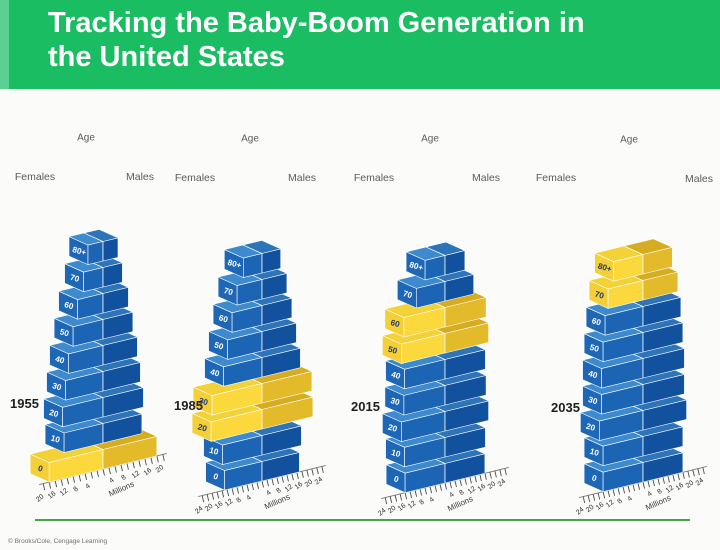 Image resolution: width=720 pixels, height=550 pixels. Describe the element at coordinates (629, 140) in the screenshot. I see `age-axis-label-2035: Age` at that location.